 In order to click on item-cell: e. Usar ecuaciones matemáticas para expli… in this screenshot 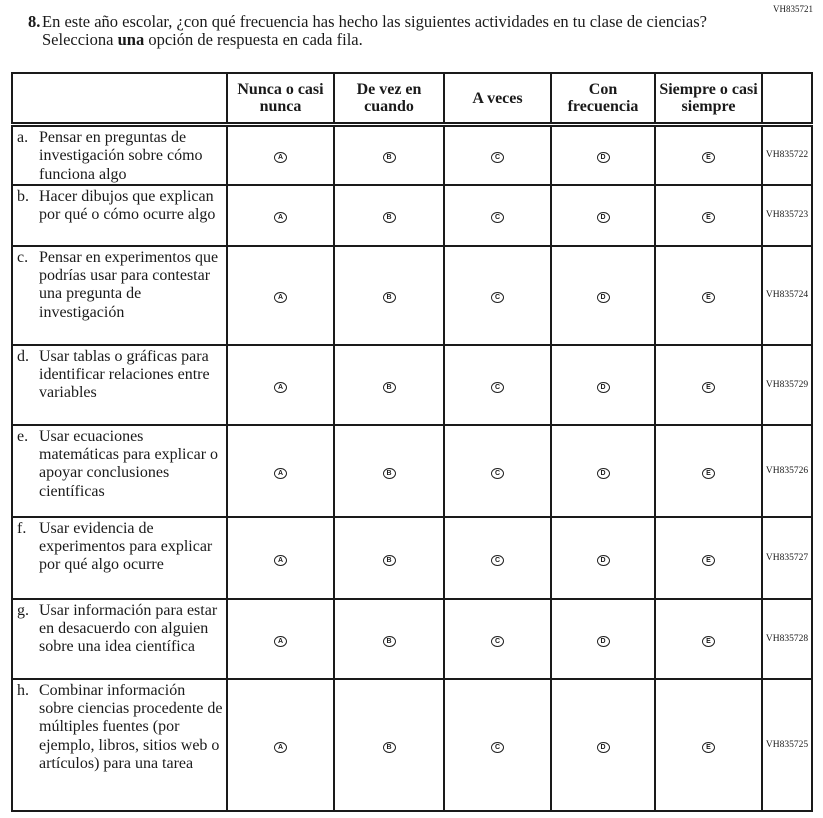, I will do `click(119, 470)`.